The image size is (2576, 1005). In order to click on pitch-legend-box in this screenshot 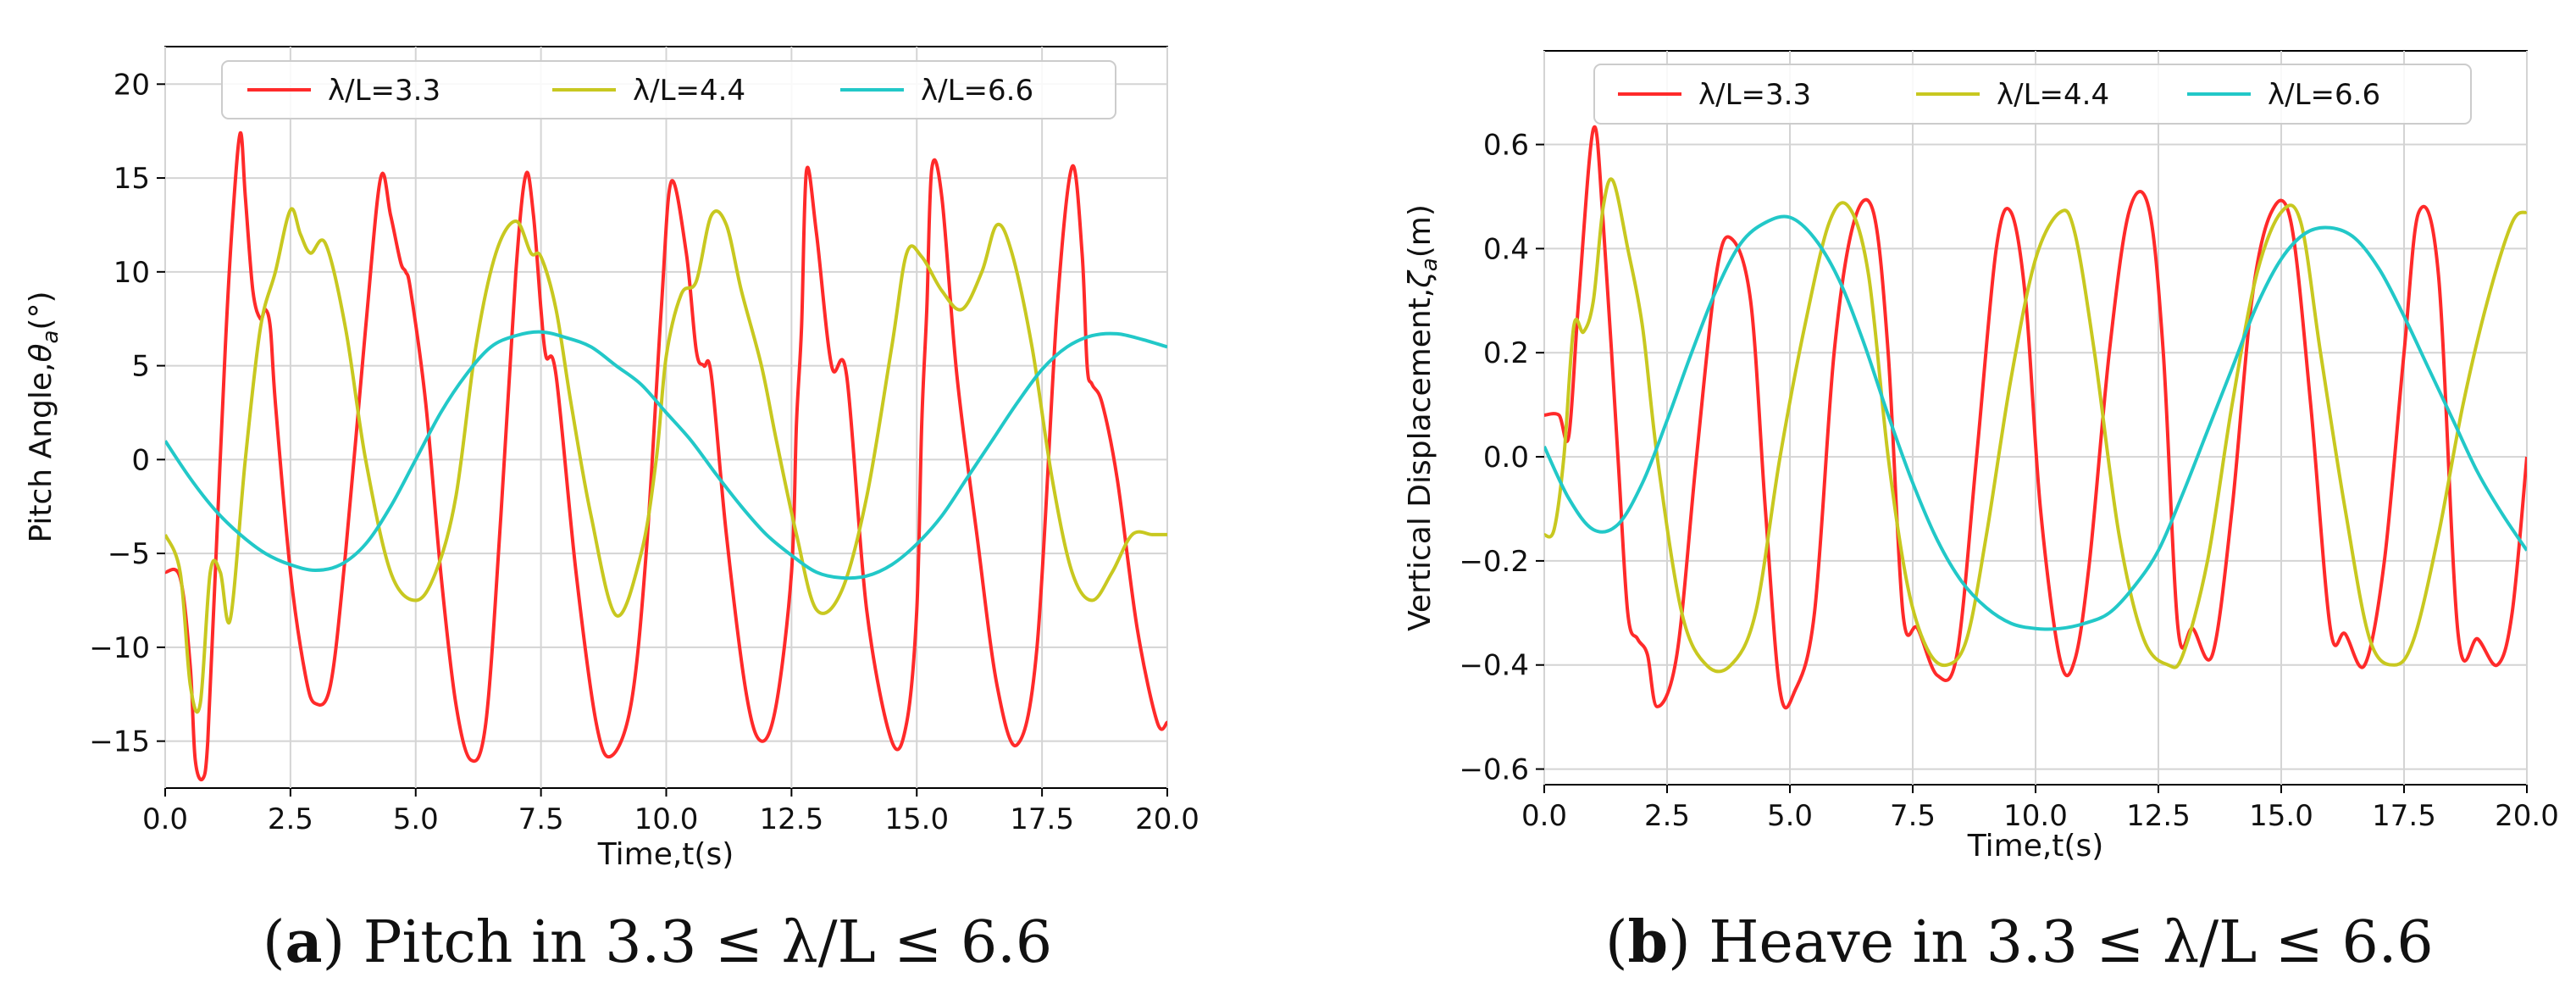, I will do `click(668, 90)`.